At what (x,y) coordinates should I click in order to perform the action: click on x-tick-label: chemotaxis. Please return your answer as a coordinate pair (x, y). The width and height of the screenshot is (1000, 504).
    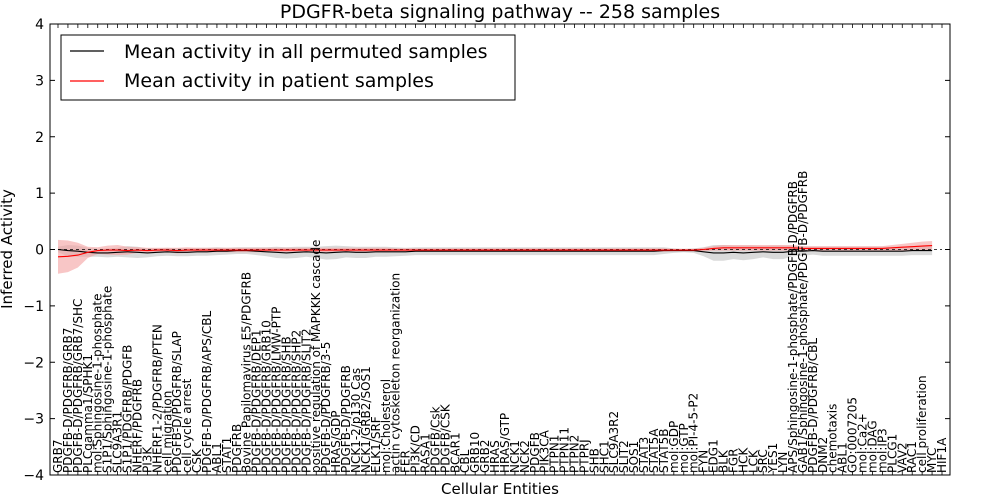
    Looking at the image, I should click on (833, 438).